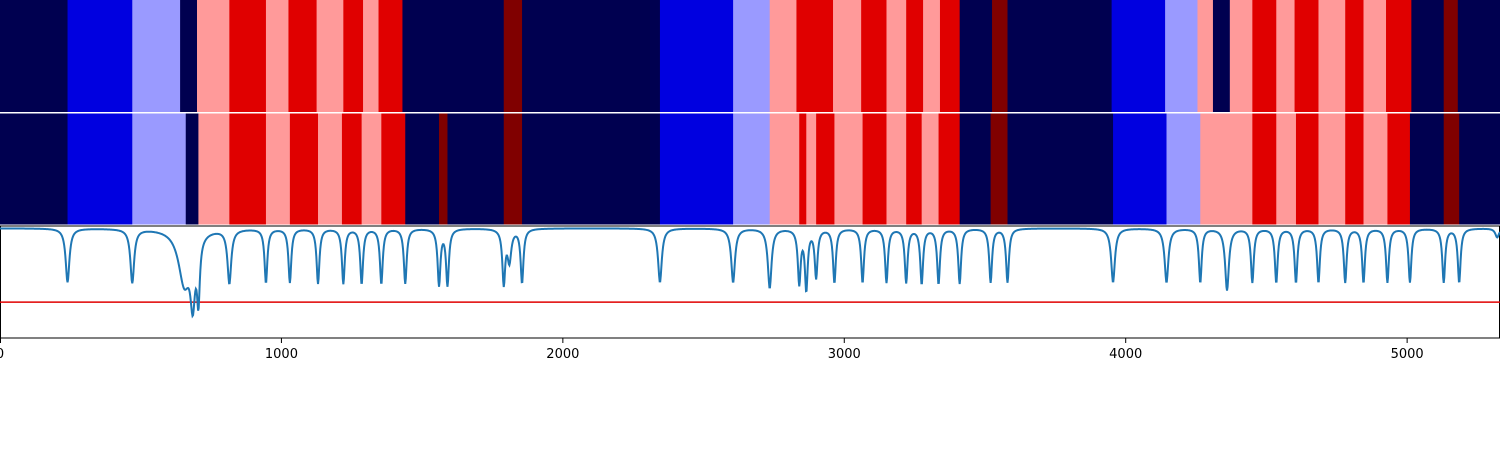  Describe the element at coordinates (2, 354) in the screenshot. I see `x-tick-label: 0` at that location.